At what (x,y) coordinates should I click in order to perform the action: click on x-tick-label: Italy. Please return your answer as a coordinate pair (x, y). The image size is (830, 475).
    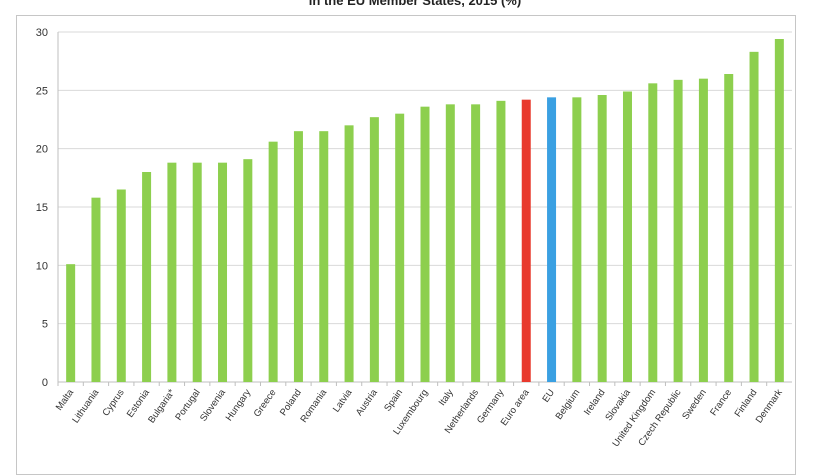
    Looking at the image, I should click on (446, 397).